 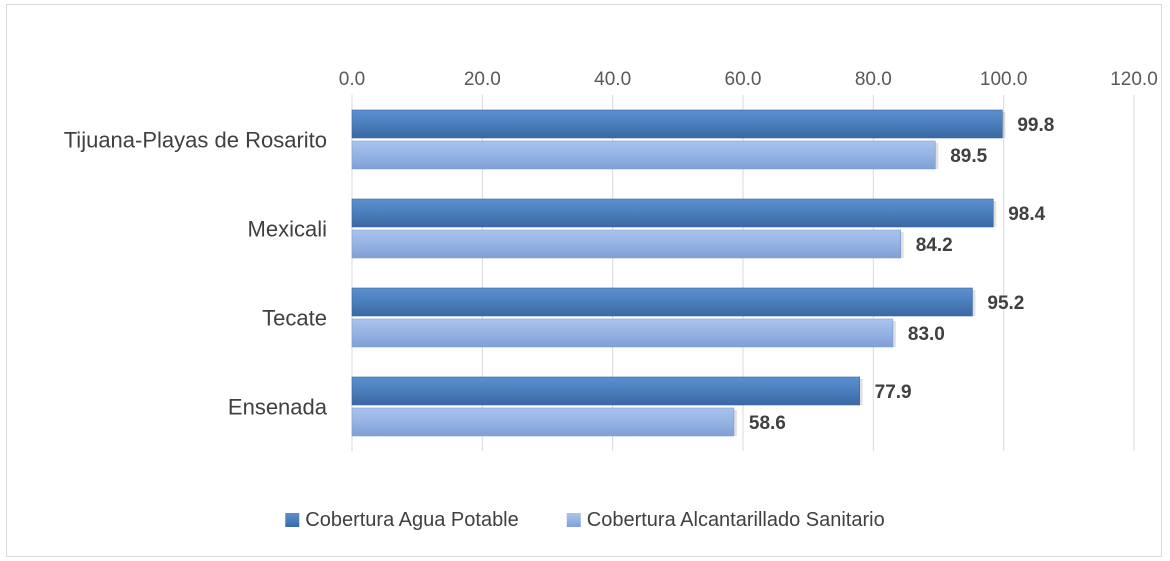 I want to click on category-label: Mexicali, so click(x=287, y=229).